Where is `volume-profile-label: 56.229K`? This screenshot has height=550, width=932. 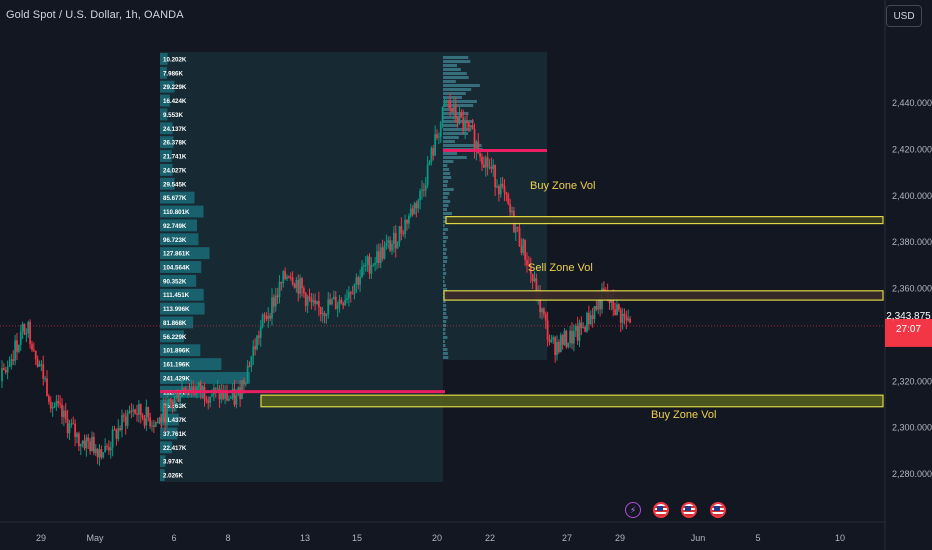 volume-profile-label: 56.229K is located at coordinates (175, 337).